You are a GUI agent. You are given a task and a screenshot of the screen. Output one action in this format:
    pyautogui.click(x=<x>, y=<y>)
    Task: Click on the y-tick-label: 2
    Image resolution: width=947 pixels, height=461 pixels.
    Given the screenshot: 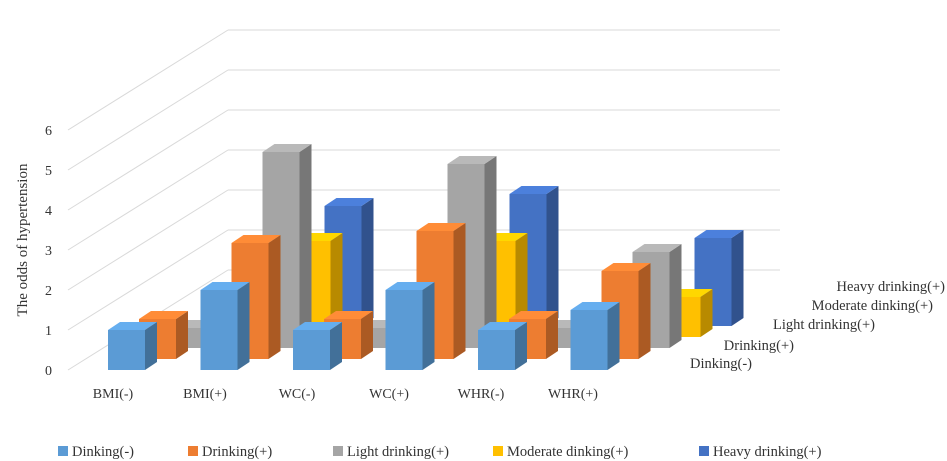 What is the action you would take?
    pyautogui.click(x=48, y=291)
    